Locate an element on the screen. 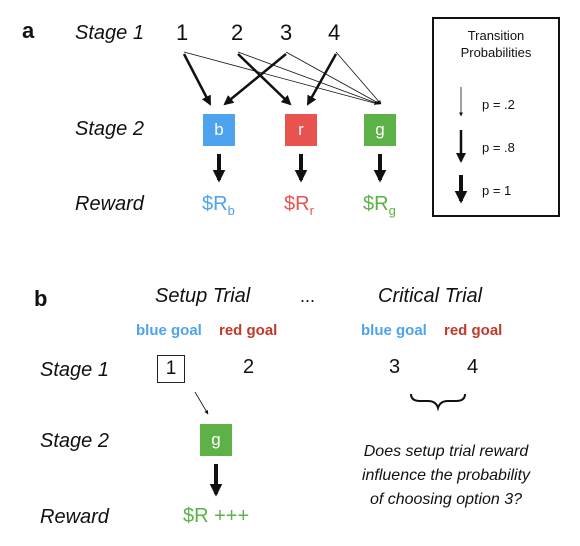 The image size is (580, 546). legend-title-line2: Probabilities is located at coordinates (496, 52).